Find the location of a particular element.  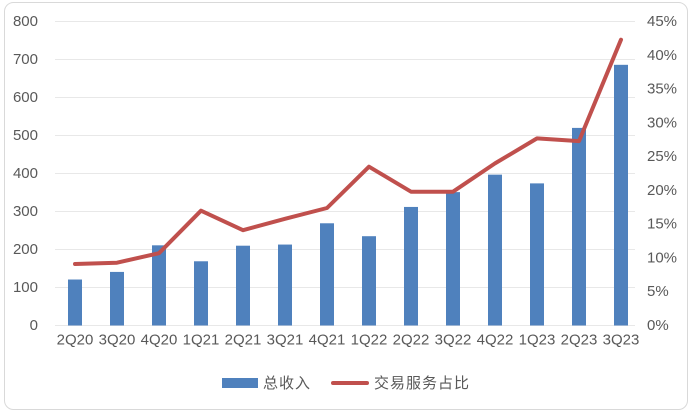

x-axis-category-label: 1Q22 is located at coordinates (369, 340).